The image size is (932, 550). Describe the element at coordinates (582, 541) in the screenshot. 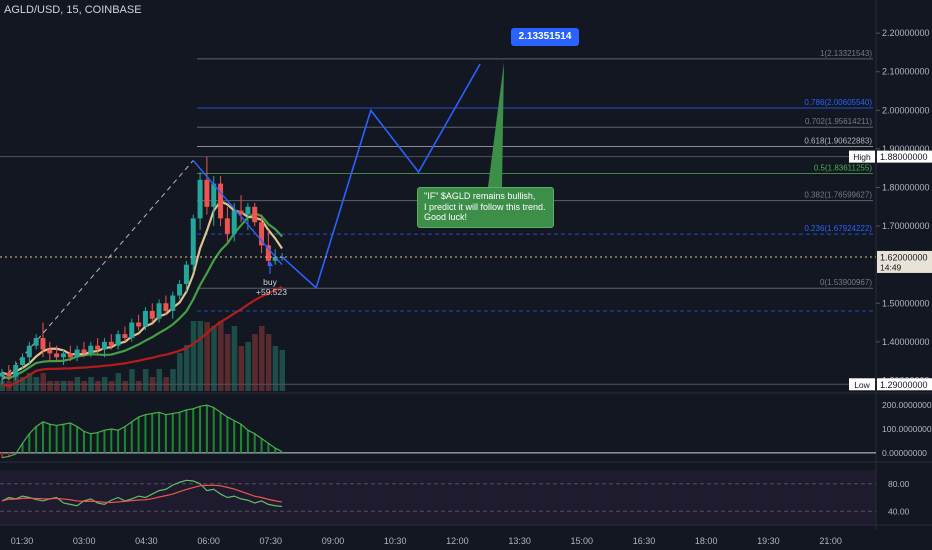

I see `x-tick-label: 15:00` at that location.